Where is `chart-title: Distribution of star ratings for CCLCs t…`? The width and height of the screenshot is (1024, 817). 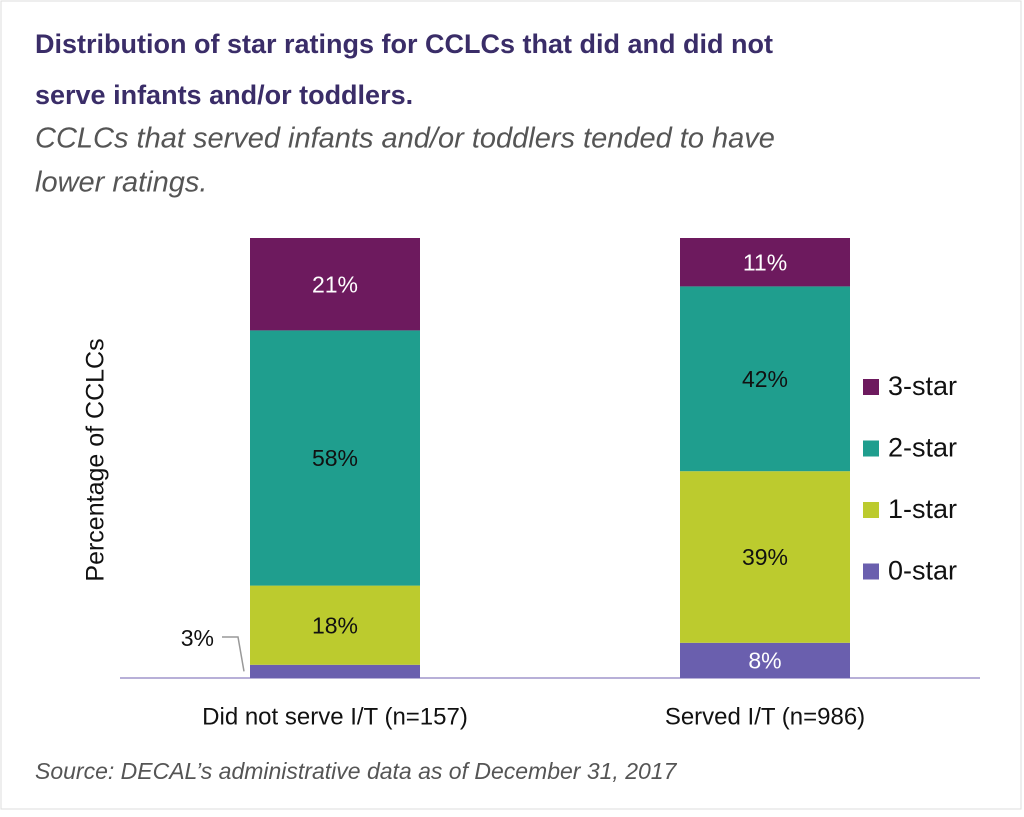 chart-title: Distribution of star ratings for CCLCs t… is located at coordinates (404, 44).